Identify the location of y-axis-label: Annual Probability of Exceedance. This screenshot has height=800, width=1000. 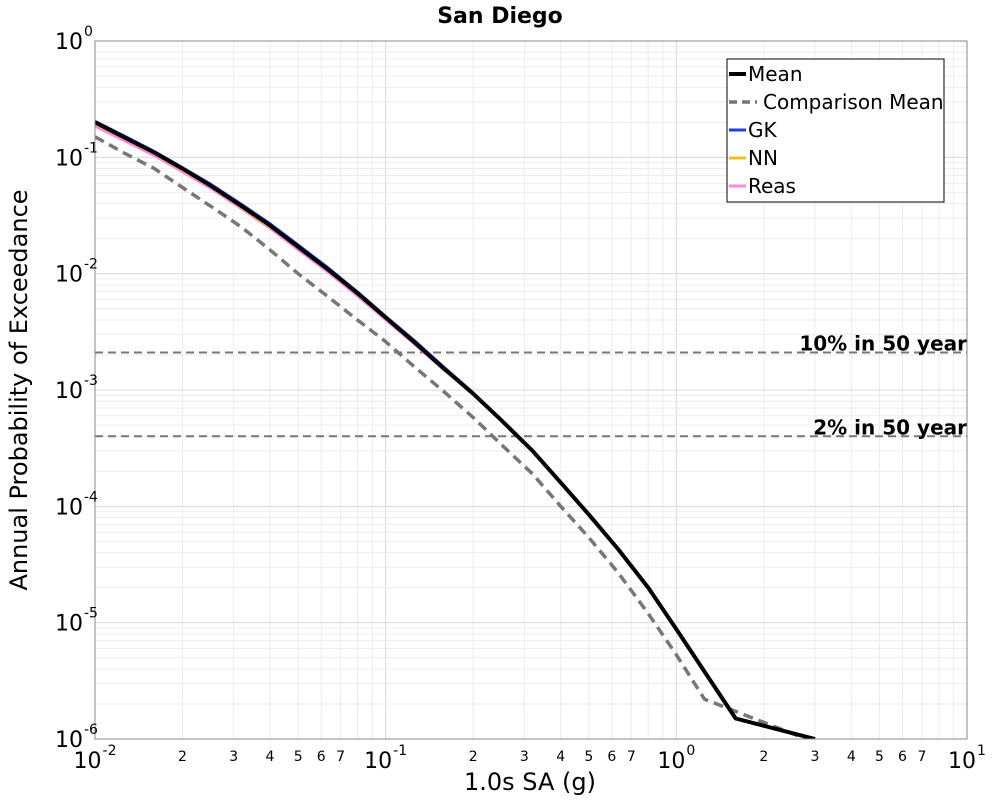
(19, 389).